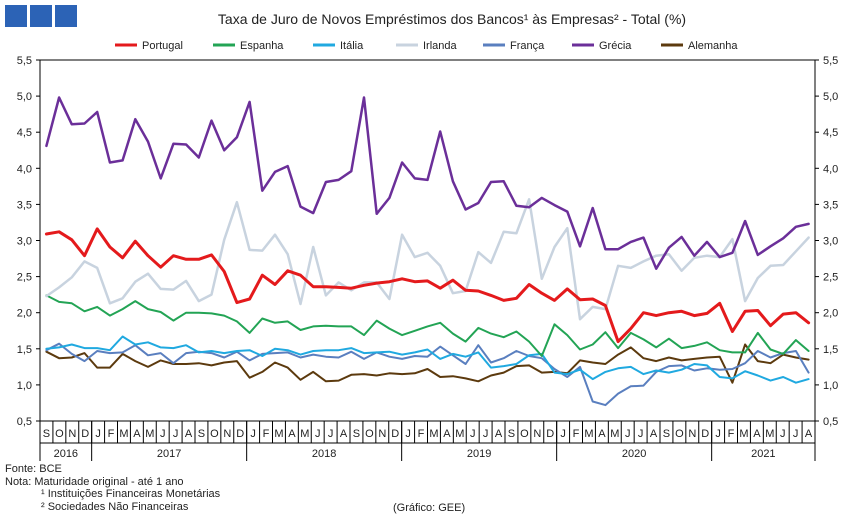 The width and height of the screenshot is (851, 525). What do you see at coordinates (24, 422) in the screenshot?
I see `y-tick-label-left: 0,5` at bounding box center [24, 422].